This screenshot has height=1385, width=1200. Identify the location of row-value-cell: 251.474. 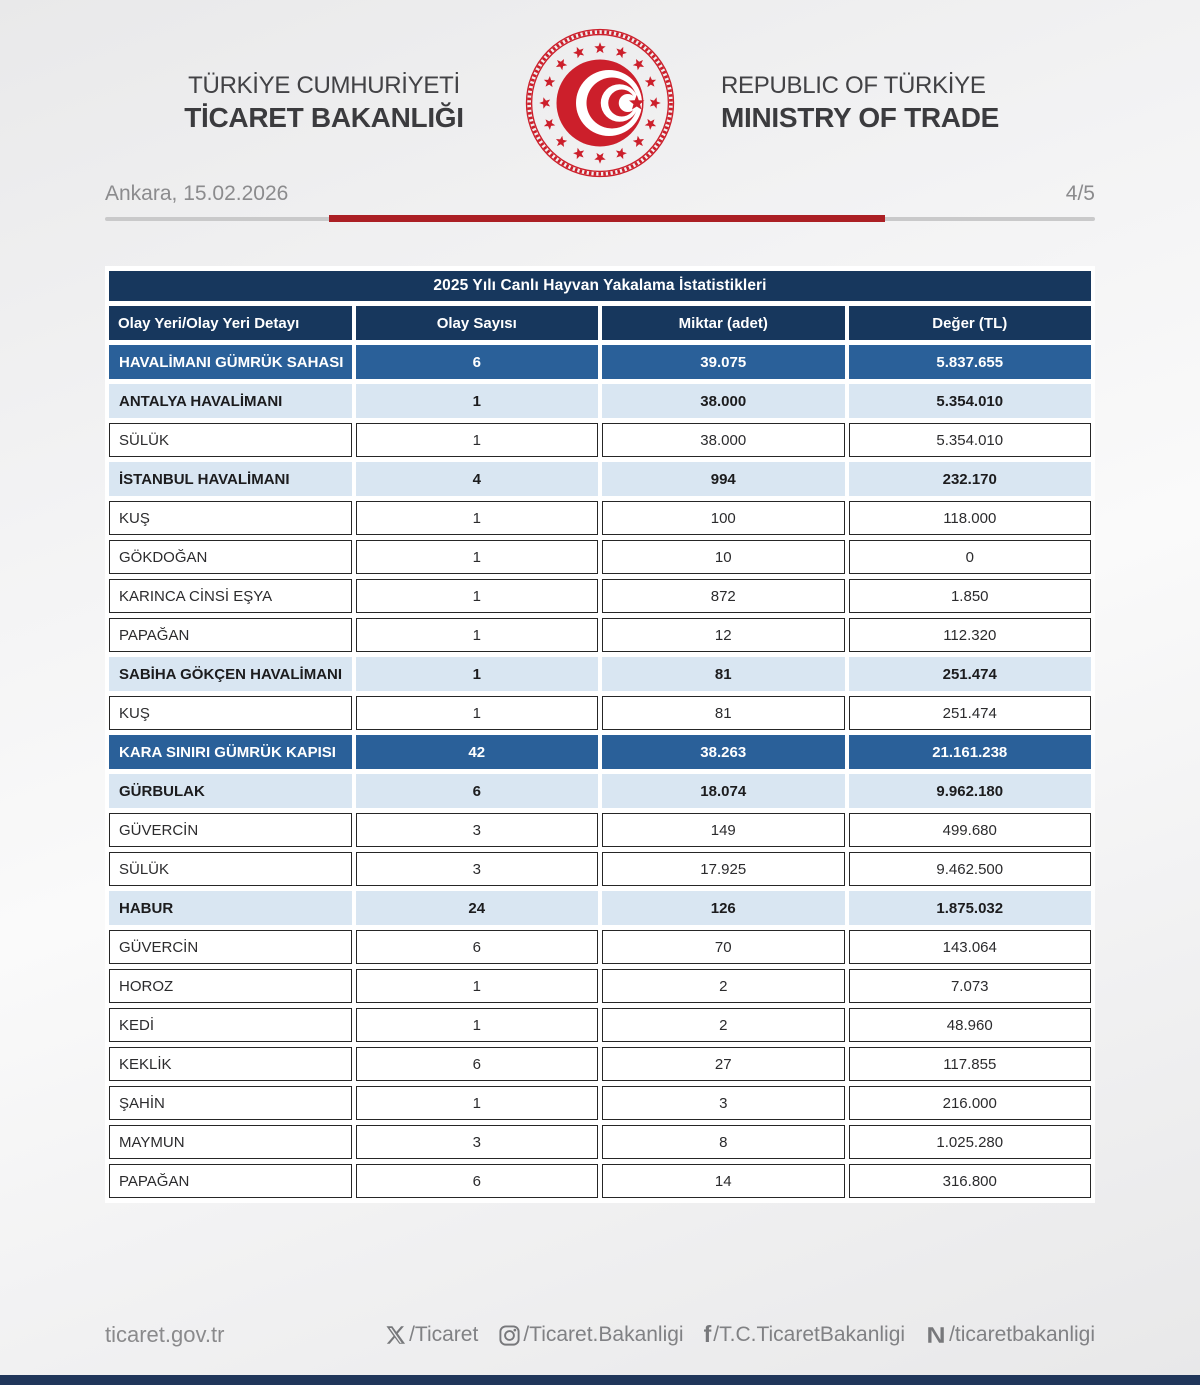
(969, 713).